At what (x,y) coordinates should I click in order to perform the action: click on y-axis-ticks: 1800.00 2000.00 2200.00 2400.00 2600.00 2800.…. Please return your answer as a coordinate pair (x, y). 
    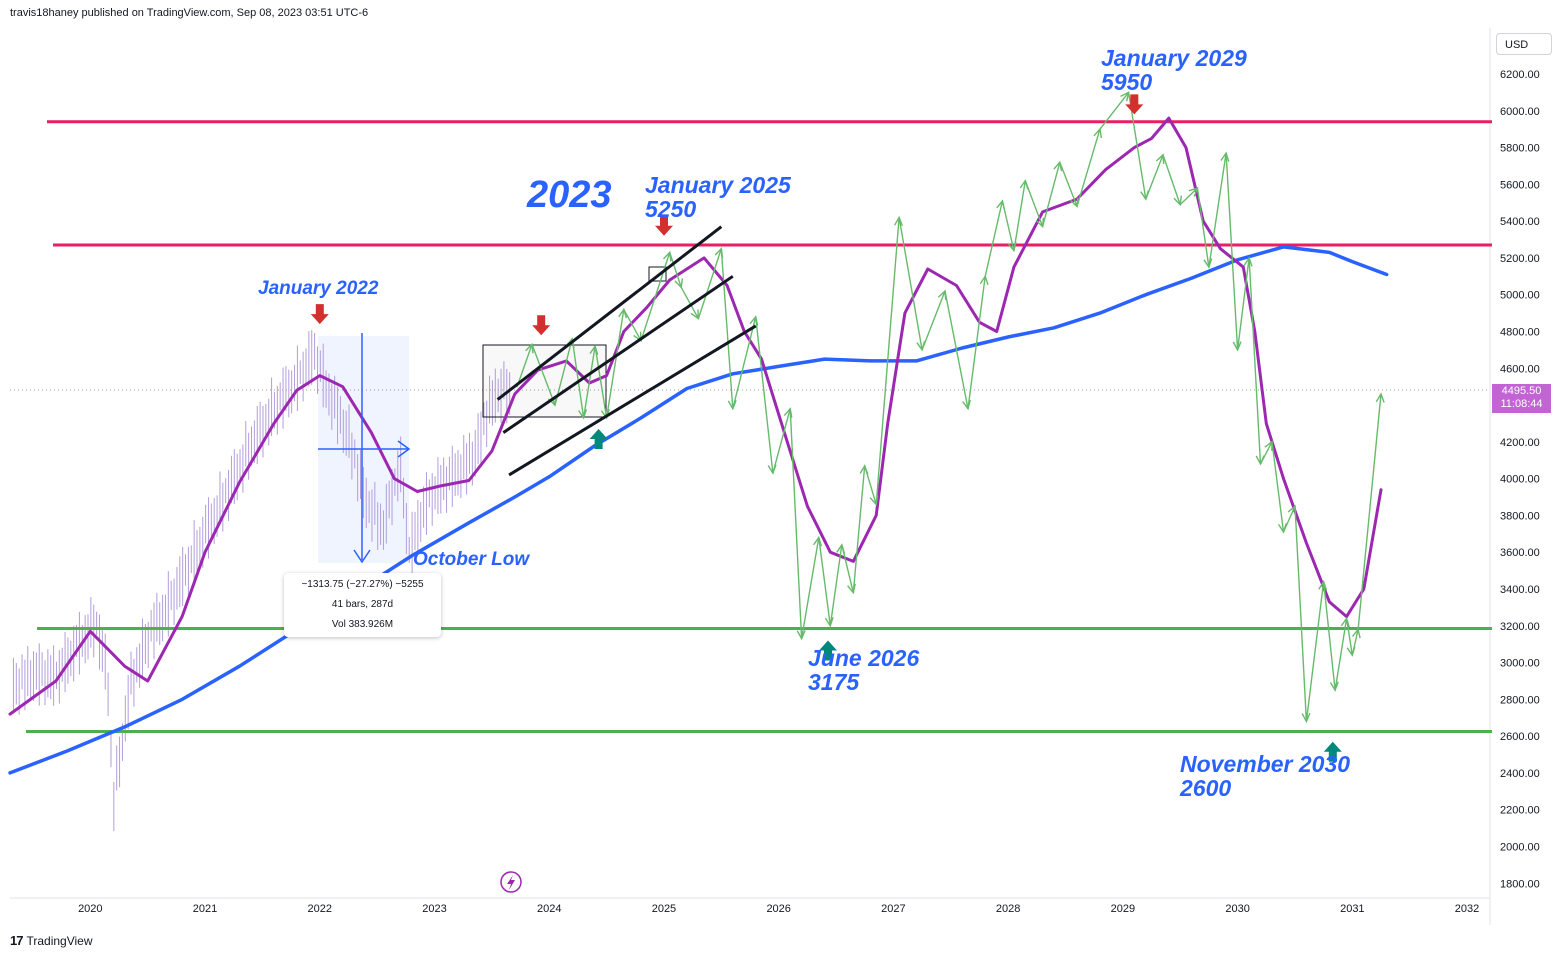
    Looking at the image, I should click on (1520, 461).